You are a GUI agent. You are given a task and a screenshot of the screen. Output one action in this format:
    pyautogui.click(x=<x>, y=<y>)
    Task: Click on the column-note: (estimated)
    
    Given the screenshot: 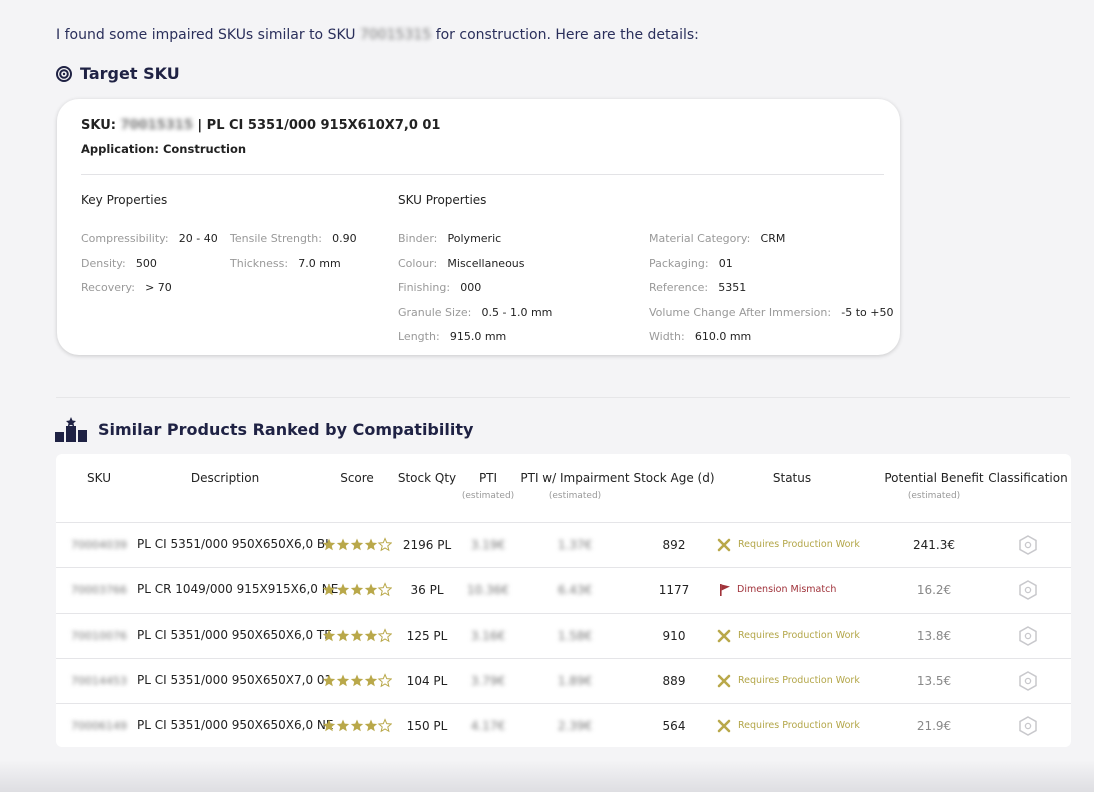 What is the action you would take?
    pyautogui.click(x=934, y=496)
    